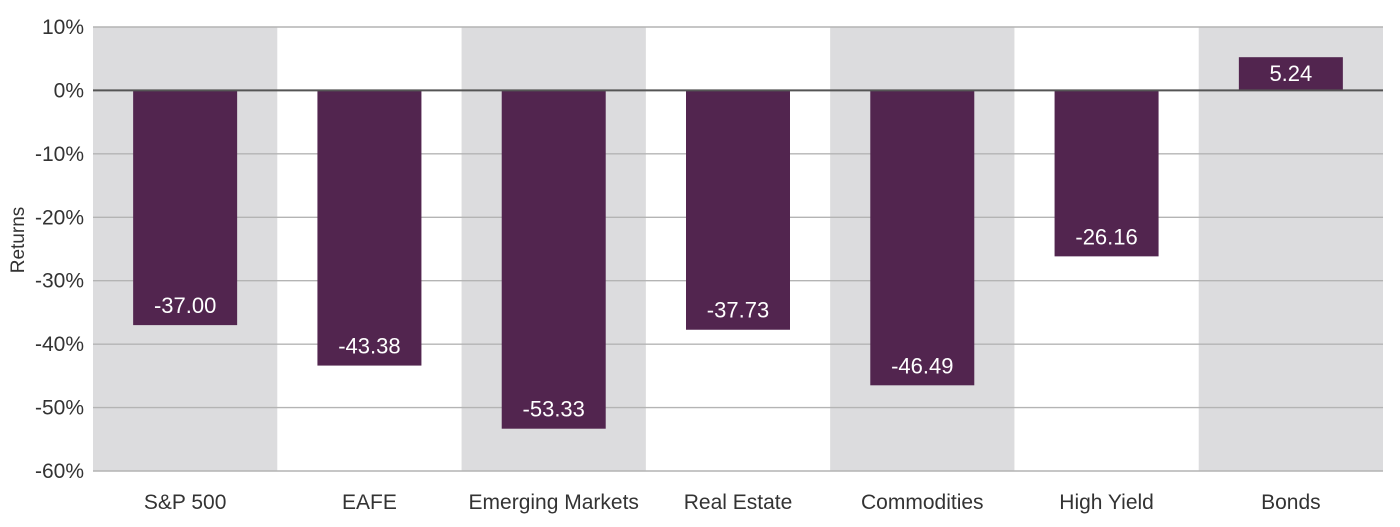 The width and height of the screenshot is (1400, 527). I want to click on x-category-label: Emerging Markets, so click(554, 502).